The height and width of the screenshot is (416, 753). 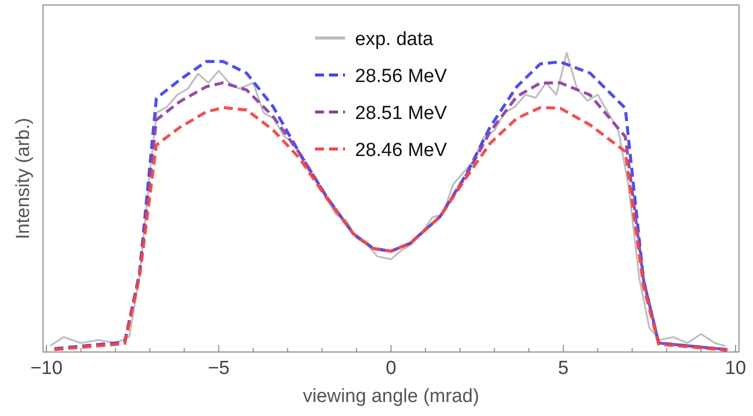 What do you see at coordinates (394, 39) in the screenshot?
I see `legend-label: exp. data` at bounding box center [394, 39].